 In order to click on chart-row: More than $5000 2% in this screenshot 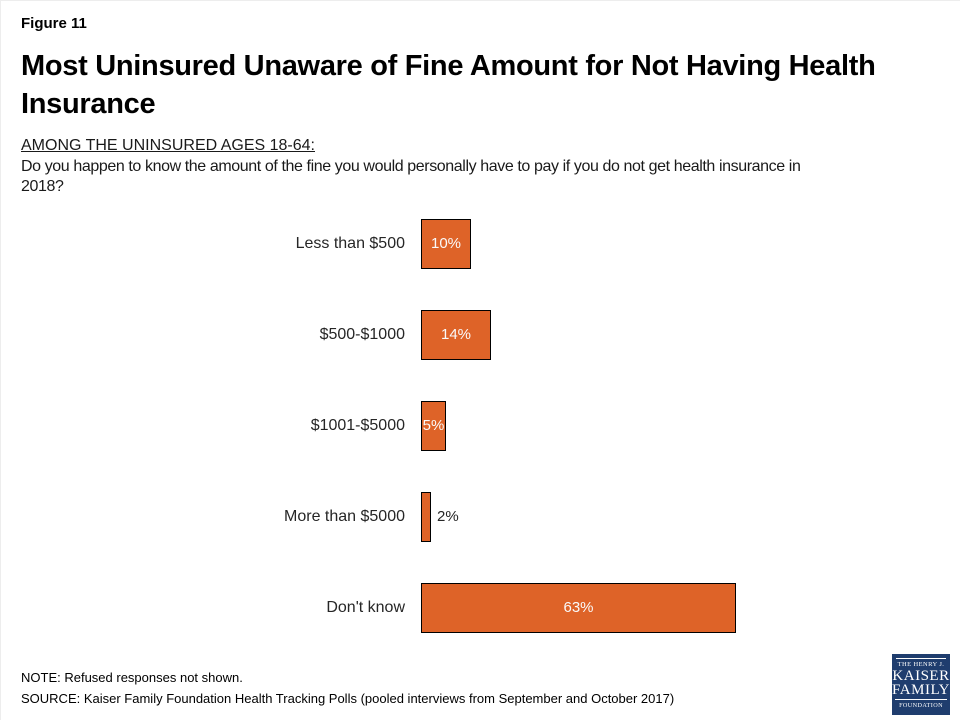, I will do `click(480, 517)`.